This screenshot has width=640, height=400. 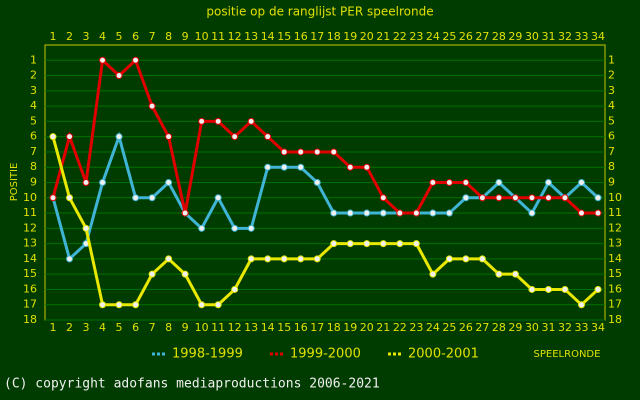 What do you see at coordinates (30, 273) in the screenshot?
I see `y-tick-label: 15` at bounding box center [30, 273].